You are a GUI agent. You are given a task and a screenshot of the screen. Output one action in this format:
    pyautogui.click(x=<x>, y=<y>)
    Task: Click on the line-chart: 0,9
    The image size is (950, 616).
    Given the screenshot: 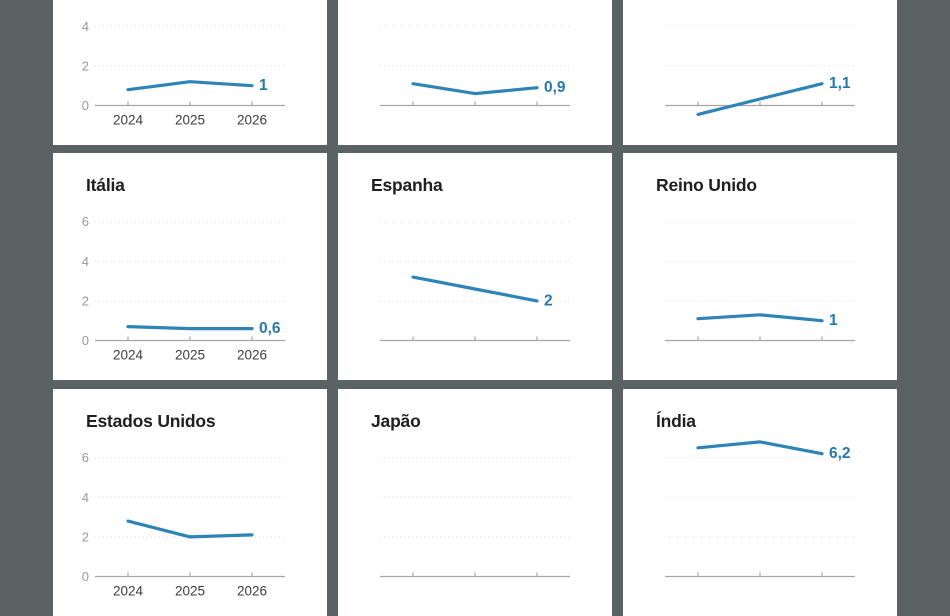 What is the action you would take?
    pyautogui.click(x=475, y=66)
    